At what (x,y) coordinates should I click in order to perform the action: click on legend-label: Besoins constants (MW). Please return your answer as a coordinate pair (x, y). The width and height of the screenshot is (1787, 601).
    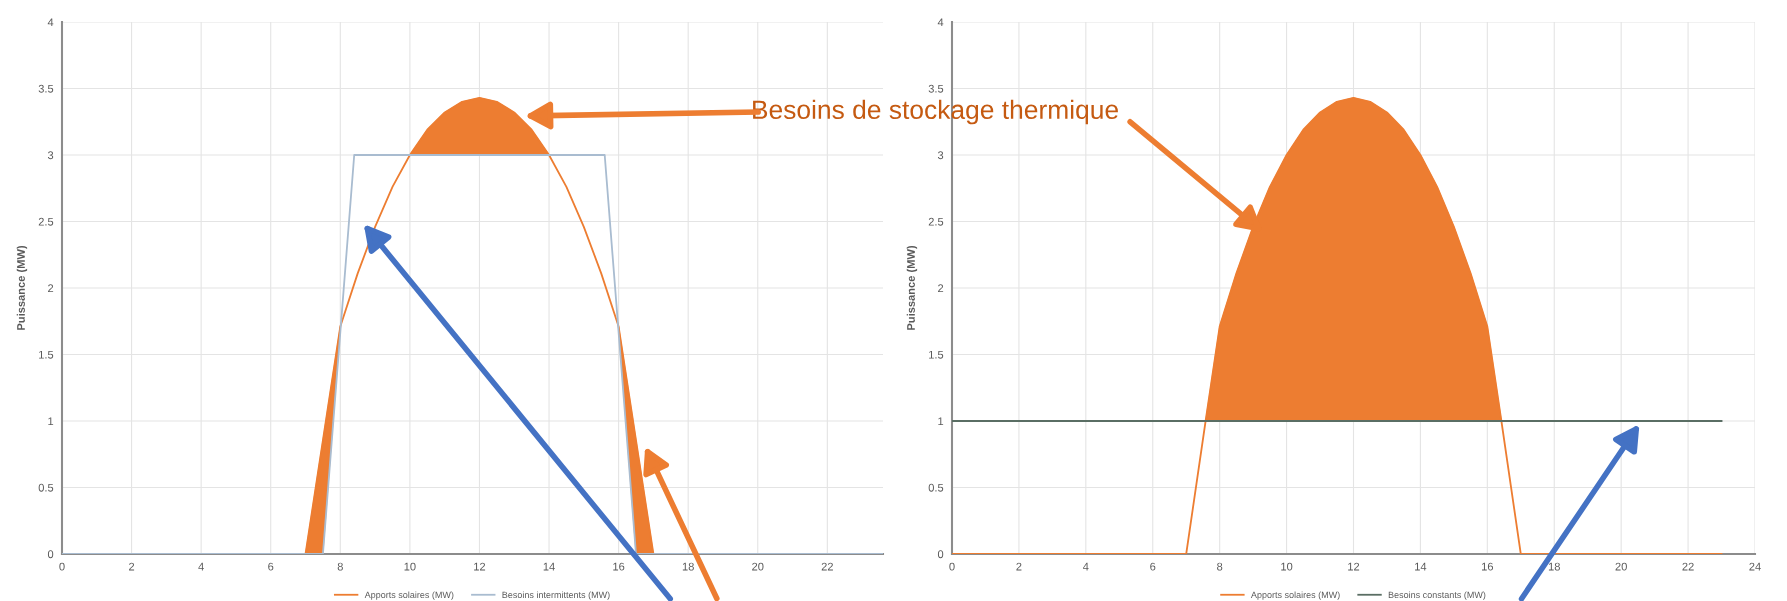
    Looking at the image, I should click on (1437, 595).